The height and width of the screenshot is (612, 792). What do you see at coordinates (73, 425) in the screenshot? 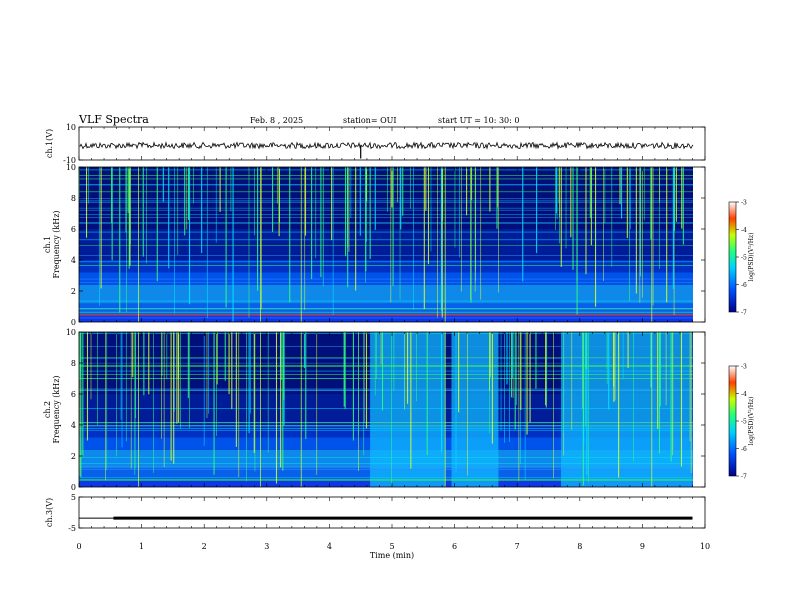
I see `spec2-tick-label: 4` at bounding box center [73, 425].